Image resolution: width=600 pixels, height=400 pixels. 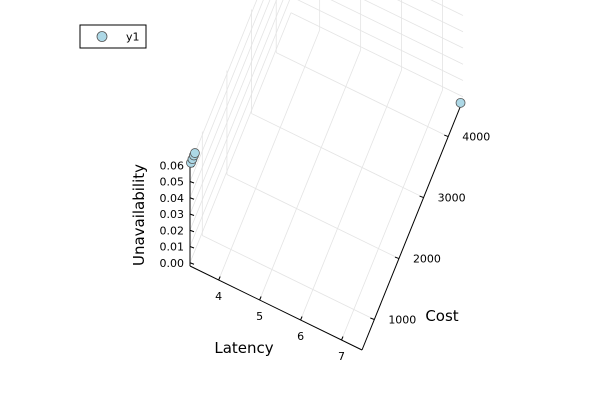 What do you see at coordinates (313, 216) in the screenshot?
I see `grid-line-y-2000` at bounding box center [313, 216].